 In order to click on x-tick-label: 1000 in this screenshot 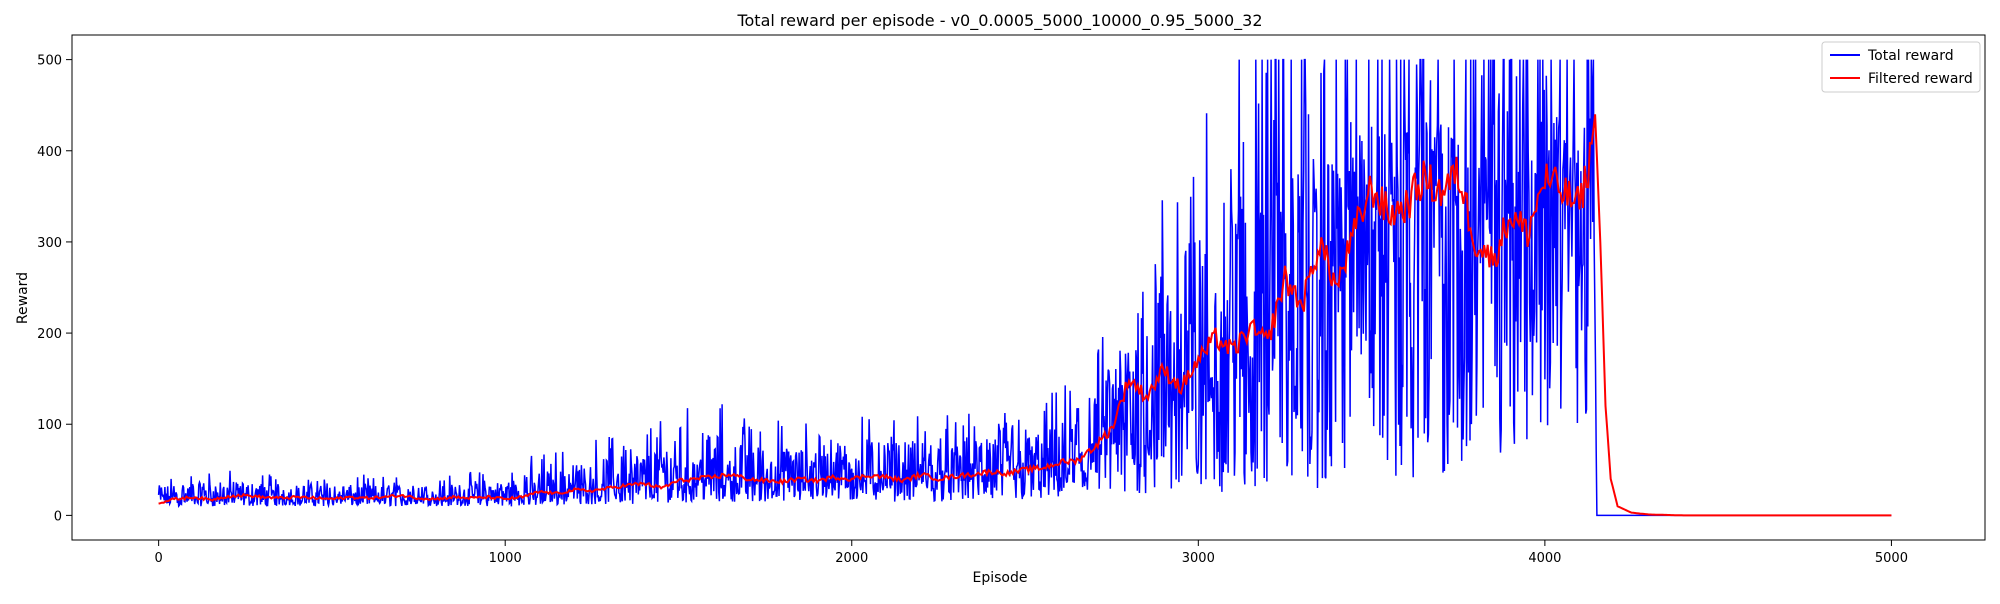, I will do `click(505, 558)`.